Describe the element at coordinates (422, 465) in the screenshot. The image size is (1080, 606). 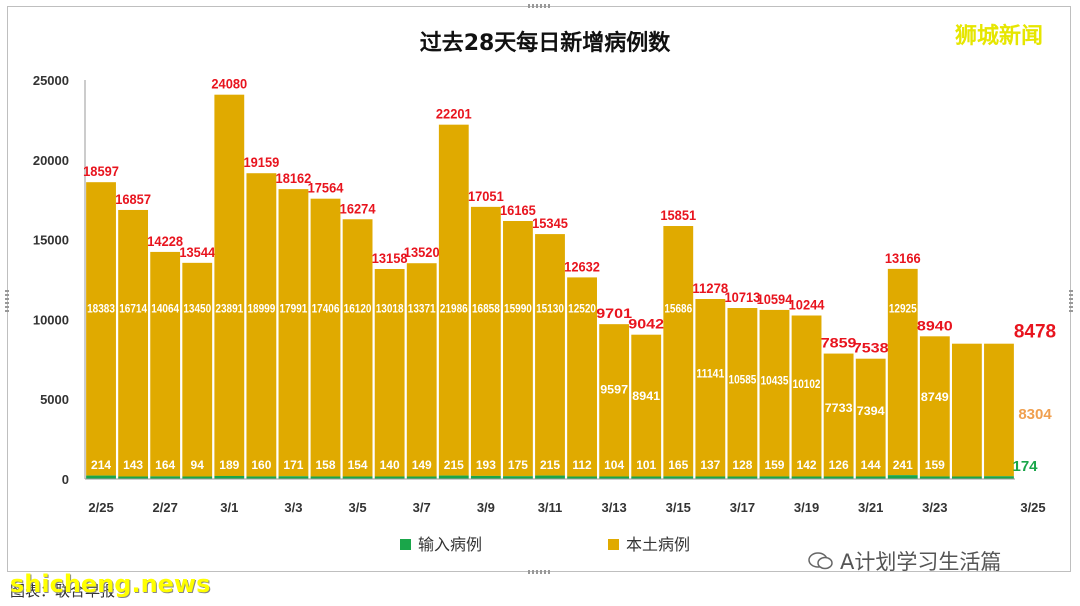
I see `imported-label: 149` at that location.